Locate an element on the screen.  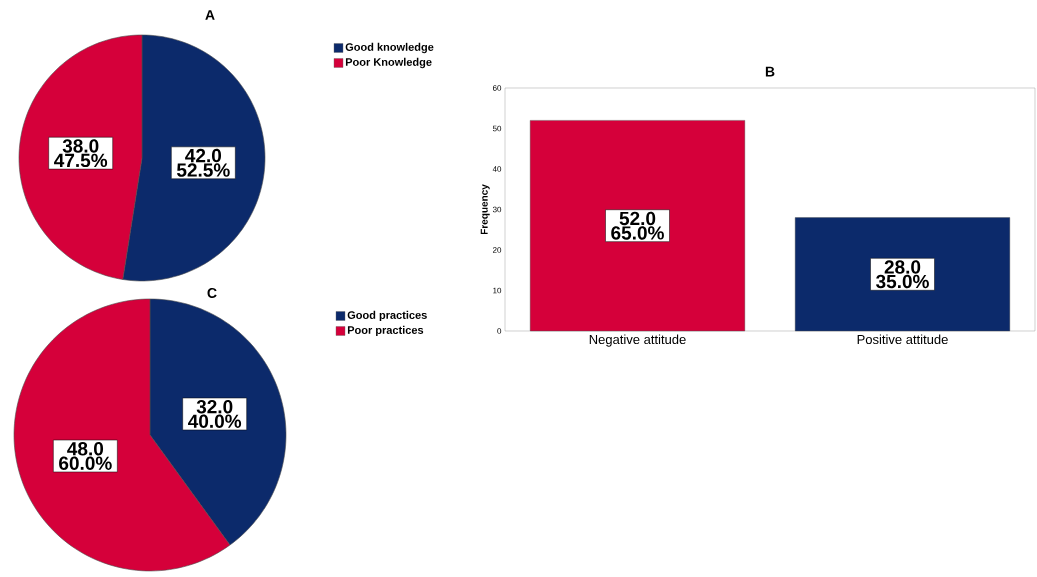
chart-title: C is located at coordinates (212, 293).